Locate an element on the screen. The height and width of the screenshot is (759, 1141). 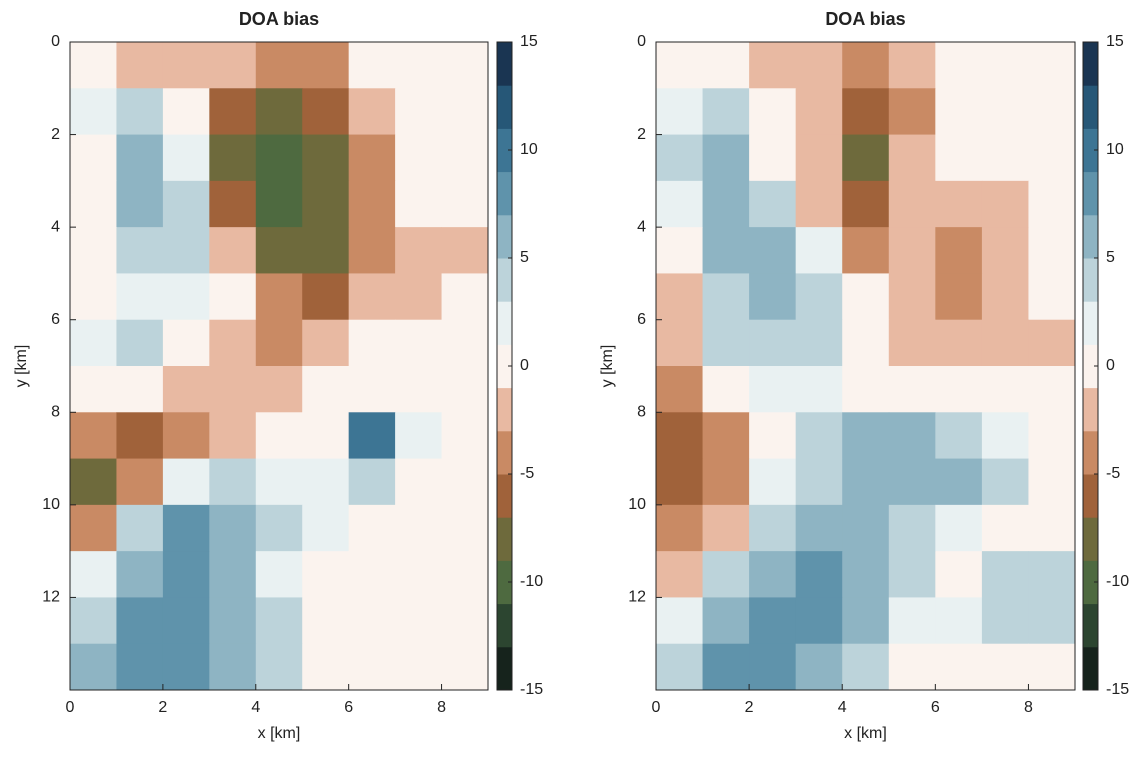
colorbar-tick-label: -5 is located at coordinates (1113, 473).